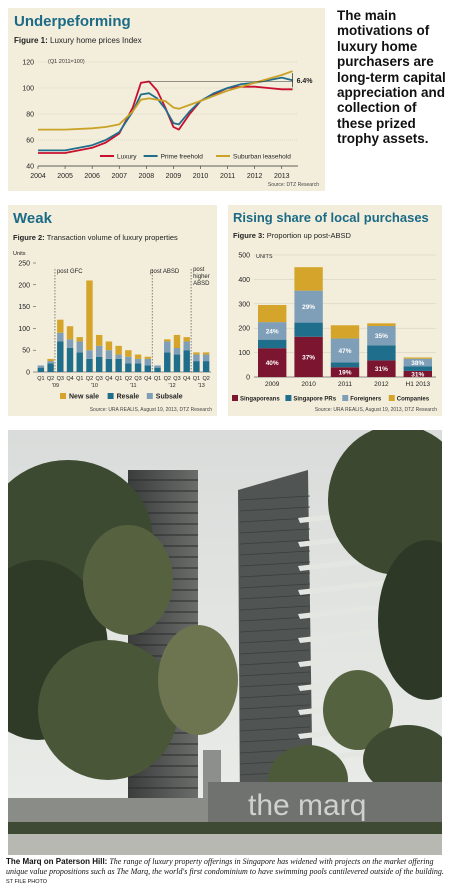 The image size is (450, 888). Describe the element at coordinates (308, 235) in the screenshot. I see `figure-3-subtitle-text: Proportion up post-ABSD` at that location.